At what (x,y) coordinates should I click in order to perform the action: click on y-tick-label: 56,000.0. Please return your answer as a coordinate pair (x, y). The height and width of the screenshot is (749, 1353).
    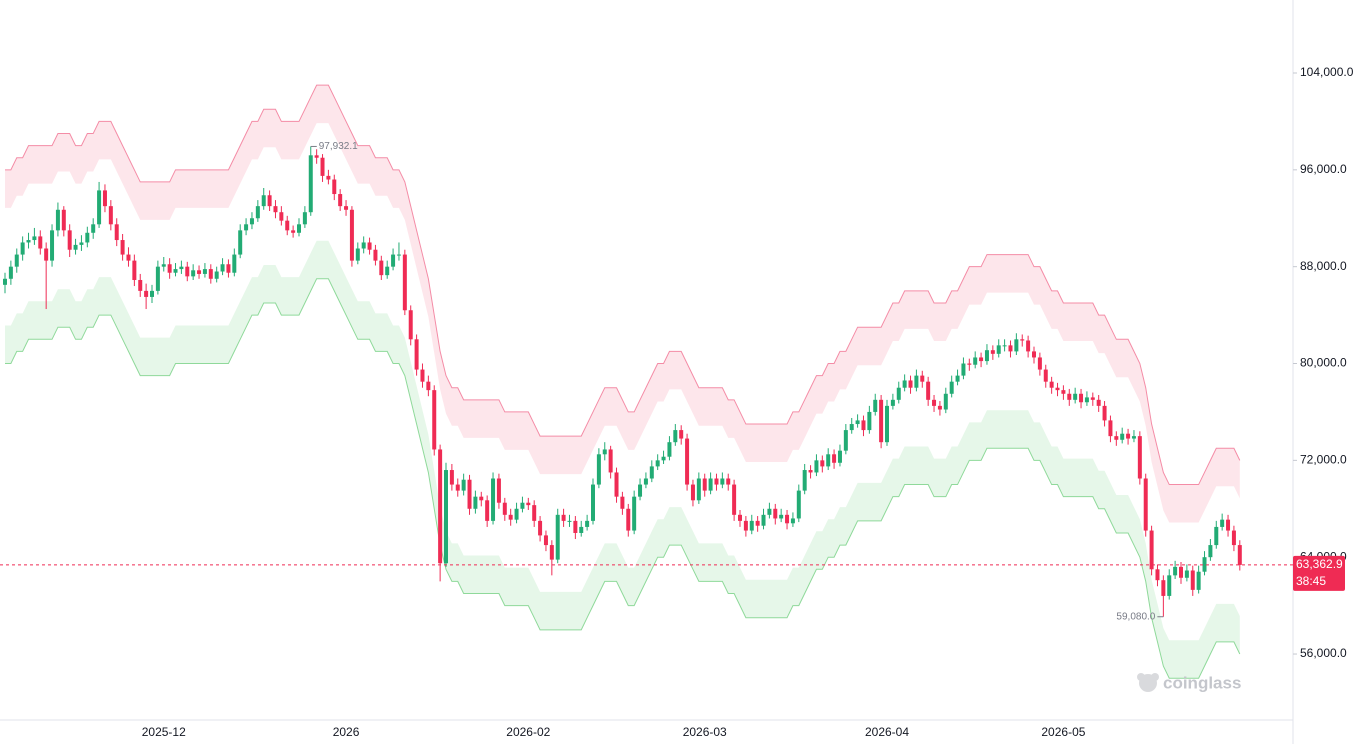
    Looking at the image, I should click on (1323, 653).